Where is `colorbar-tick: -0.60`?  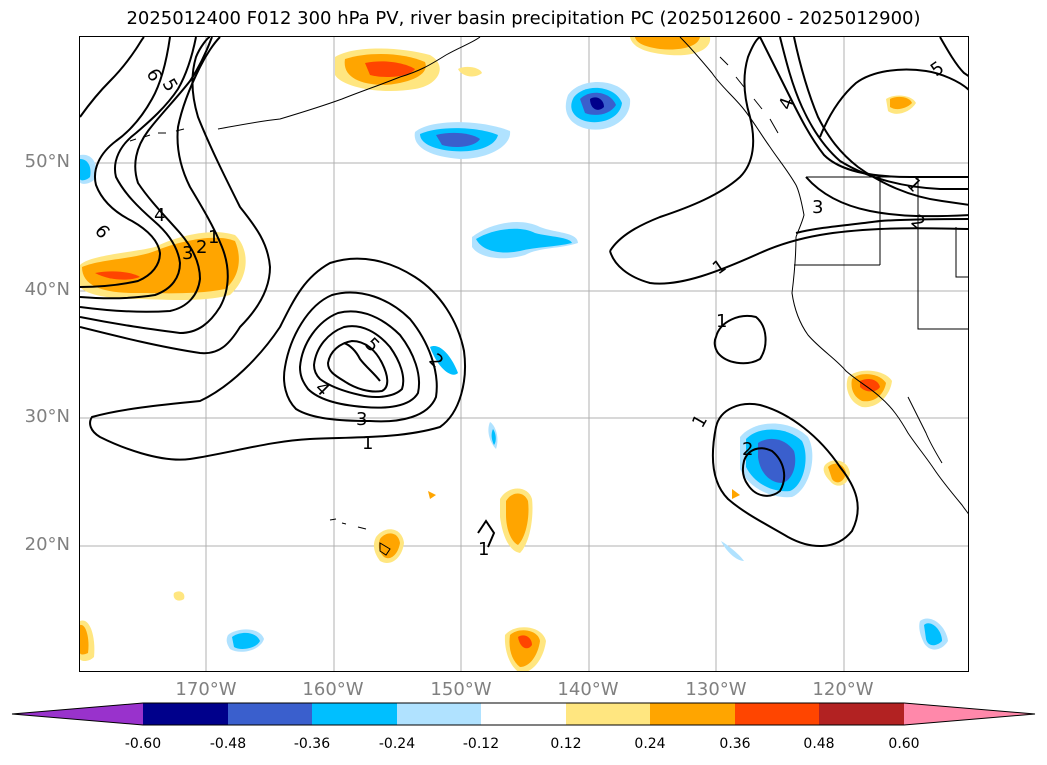 colorbar-tick: -0.60 is located at coordinates (143, 744).